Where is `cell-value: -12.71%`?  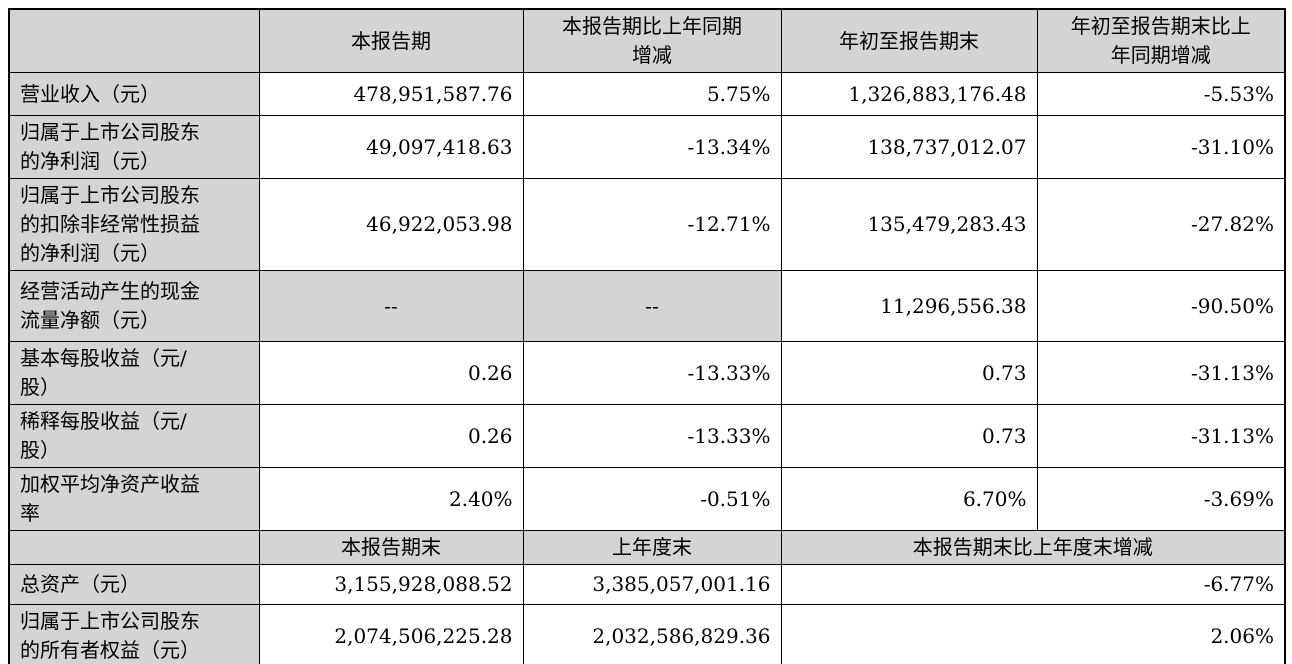
cell-value: -12.71% is located at coordinates (652, 224).